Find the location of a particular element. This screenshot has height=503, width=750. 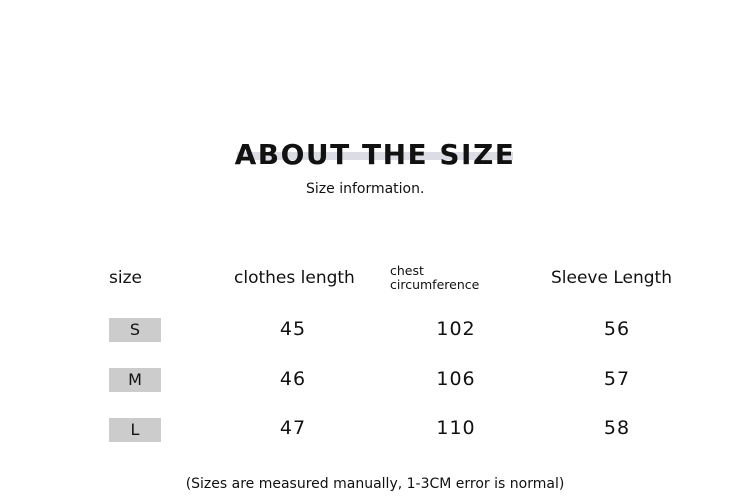

chest-value: 102 is located at coordinates (456, 329).